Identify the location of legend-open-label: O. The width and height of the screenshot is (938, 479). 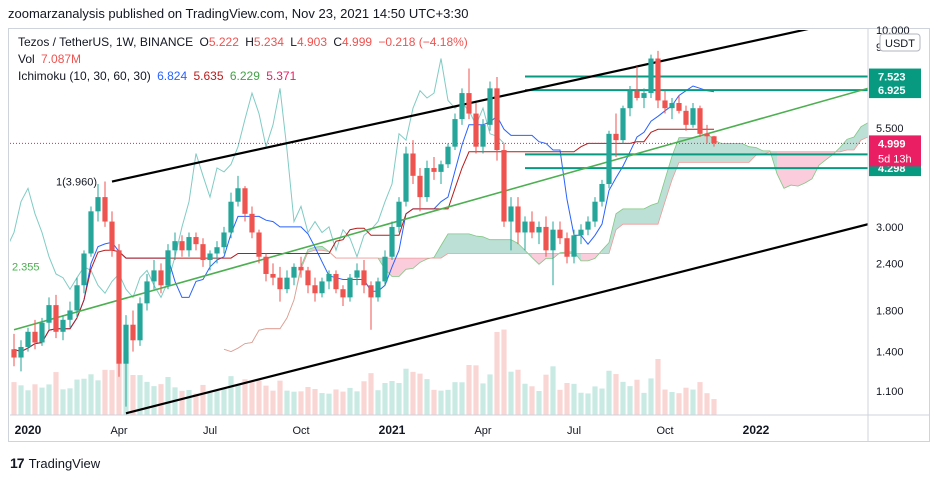
(204, 42).